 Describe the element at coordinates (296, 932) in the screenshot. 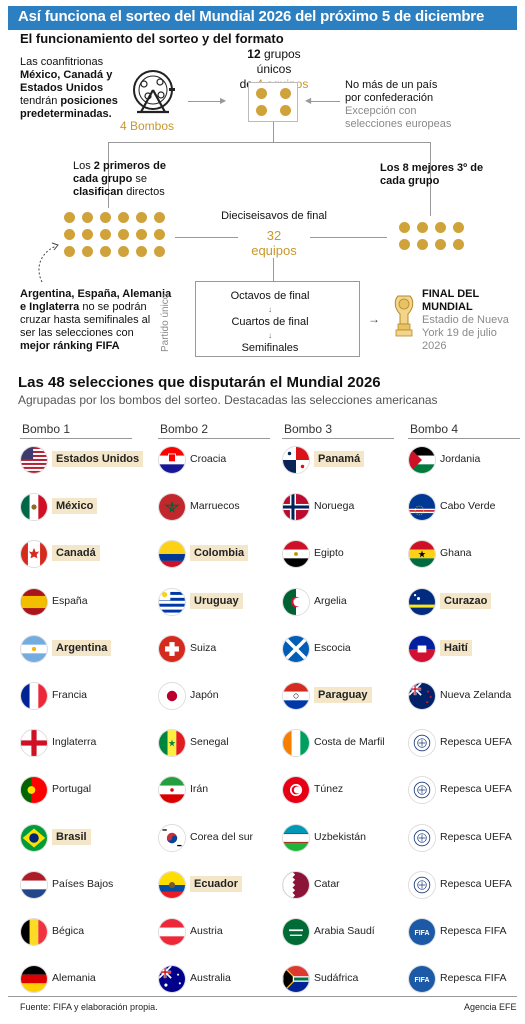

I see `flag-saudi-icon` at that location.